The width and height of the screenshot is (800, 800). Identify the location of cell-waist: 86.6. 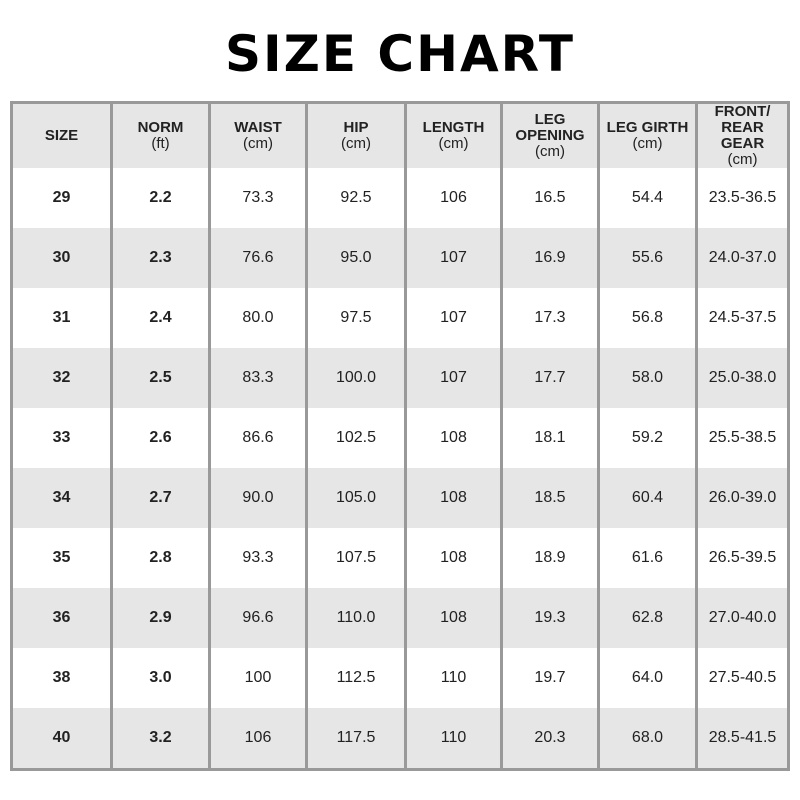
(257, 438).